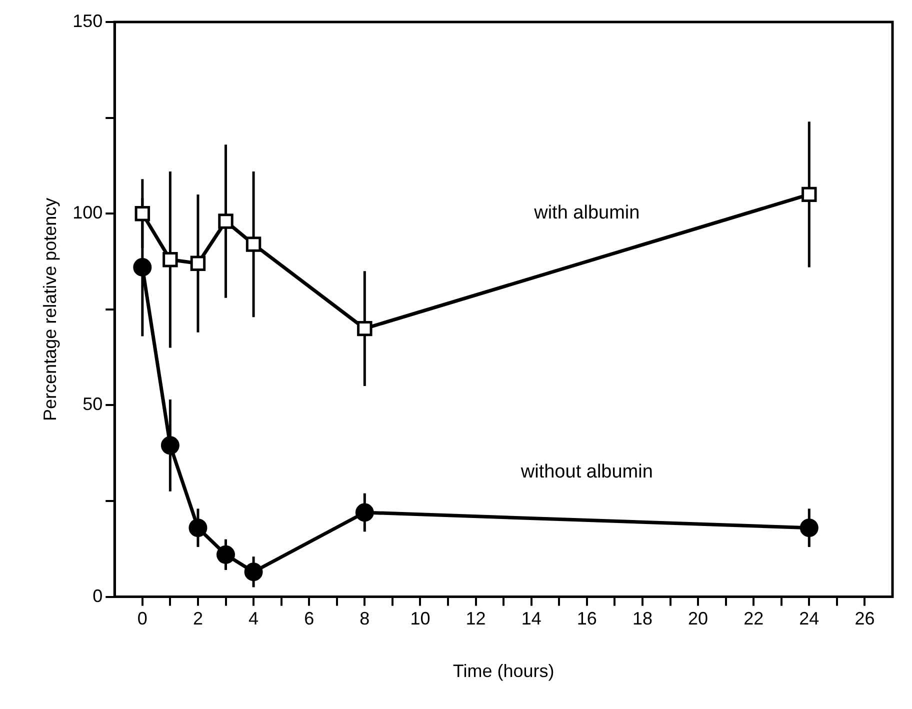  What do you see at coordinates (50, 309) in the screenshot?
I see `y-axis-title: Percentage relative potency` at bounding box center [50, 309].